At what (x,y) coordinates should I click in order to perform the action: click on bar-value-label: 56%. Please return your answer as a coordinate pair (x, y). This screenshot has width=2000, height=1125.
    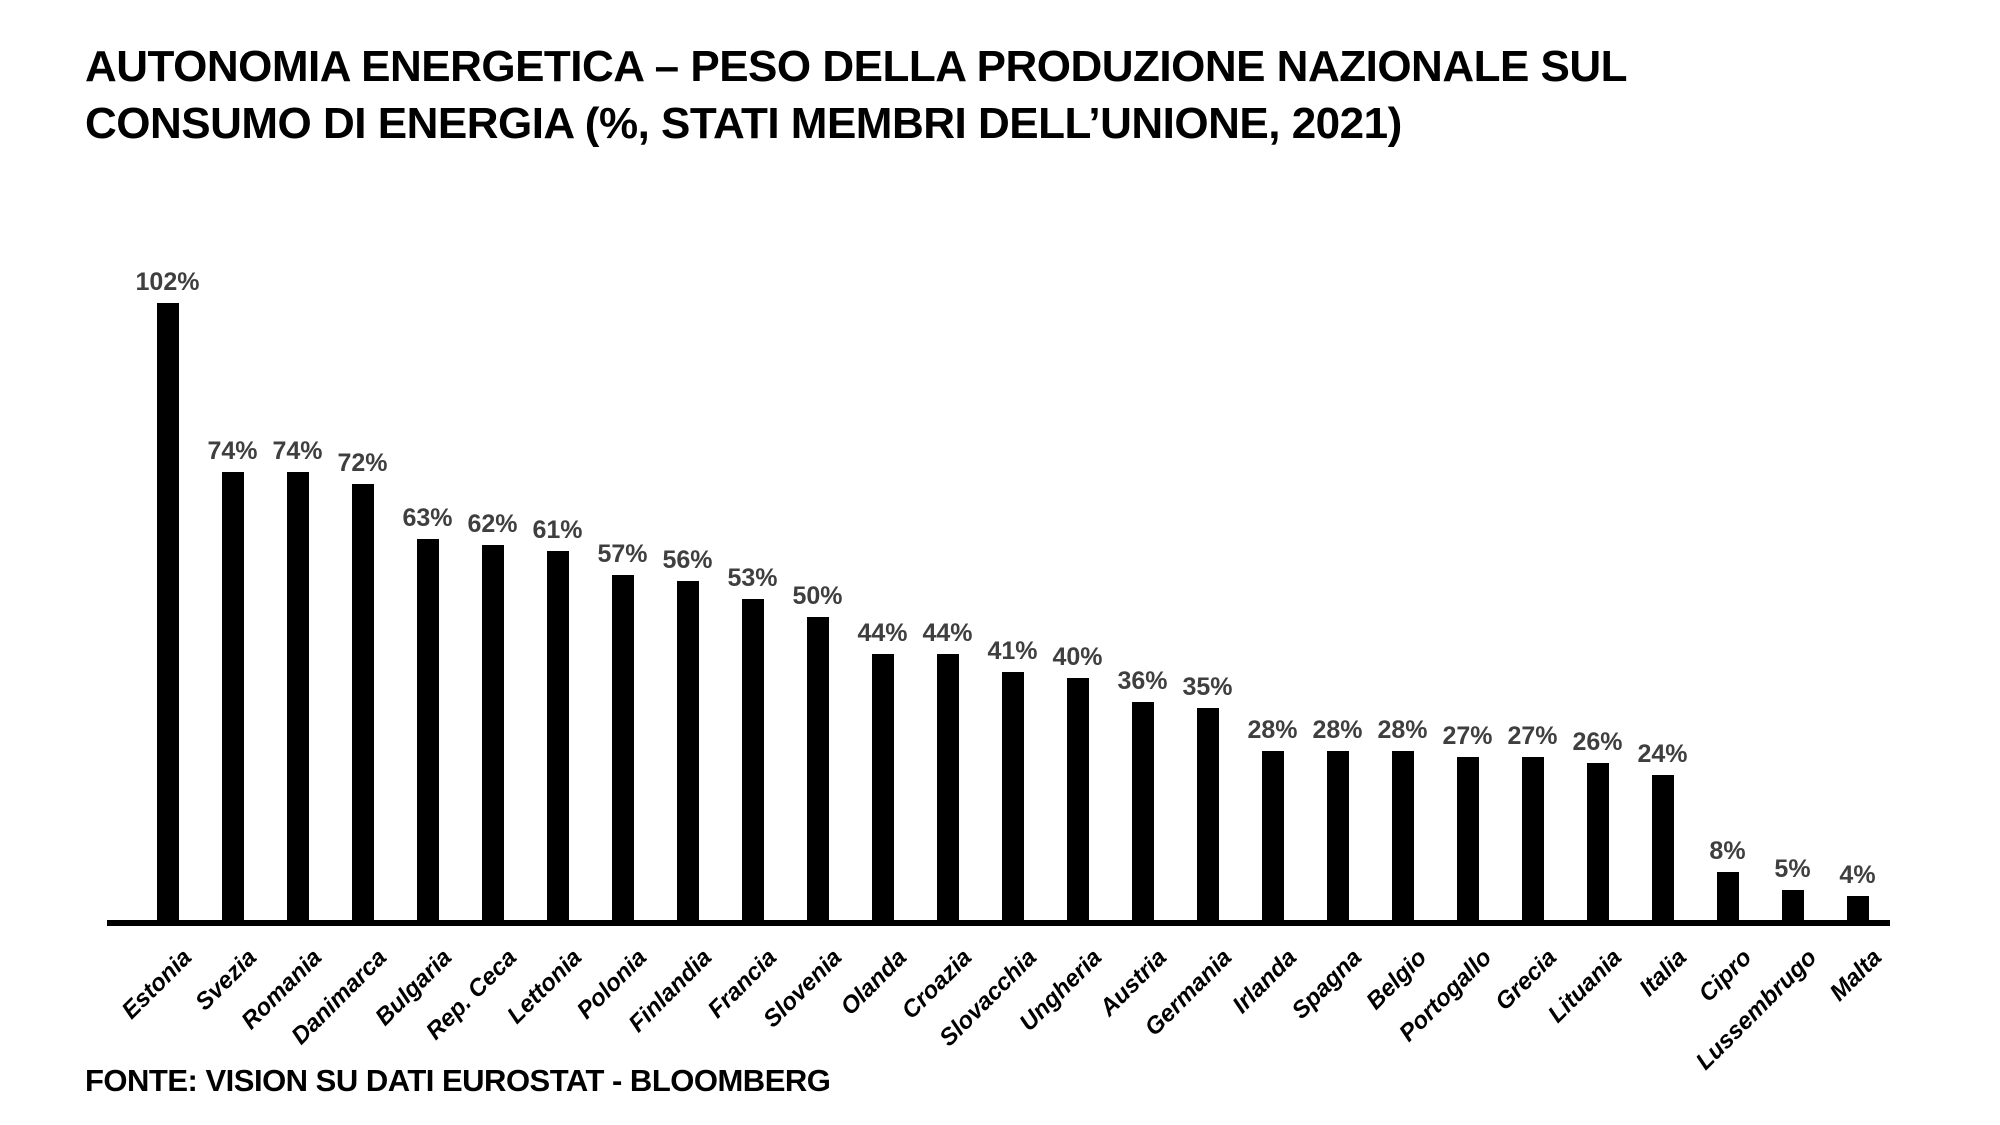
    Looking at the image, I should click on (687, 560).